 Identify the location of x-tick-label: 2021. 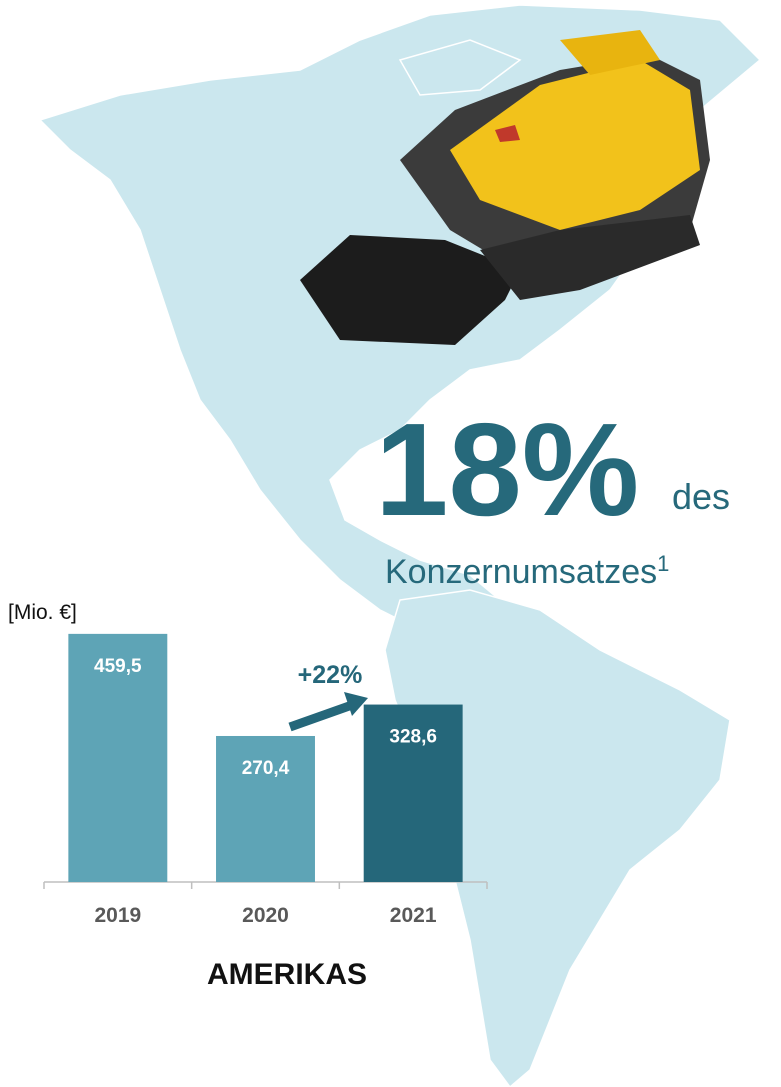
(413, 915).